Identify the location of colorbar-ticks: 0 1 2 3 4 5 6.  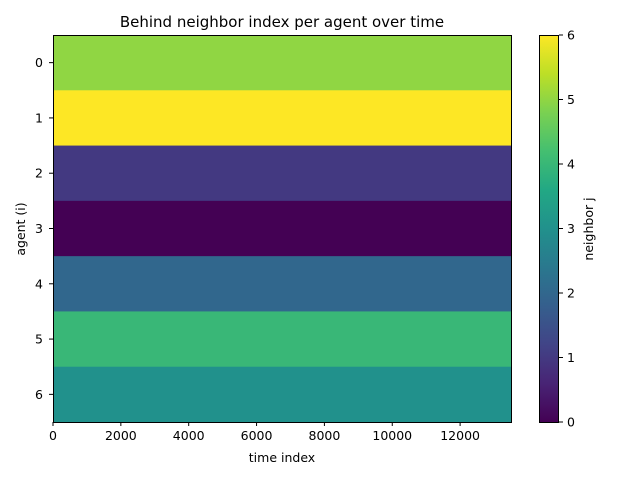
(567, 229).